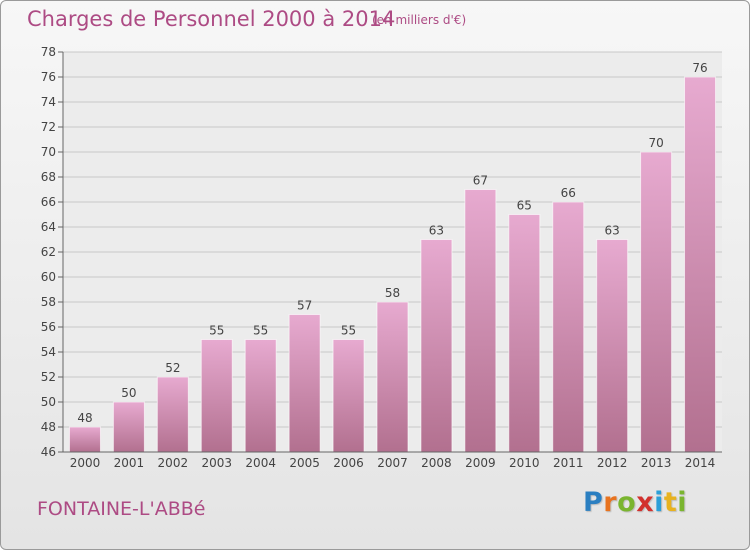 The height and width of the screenshot is (550, 750). I want to click on y-tick-label: 68, so click(48, 177).